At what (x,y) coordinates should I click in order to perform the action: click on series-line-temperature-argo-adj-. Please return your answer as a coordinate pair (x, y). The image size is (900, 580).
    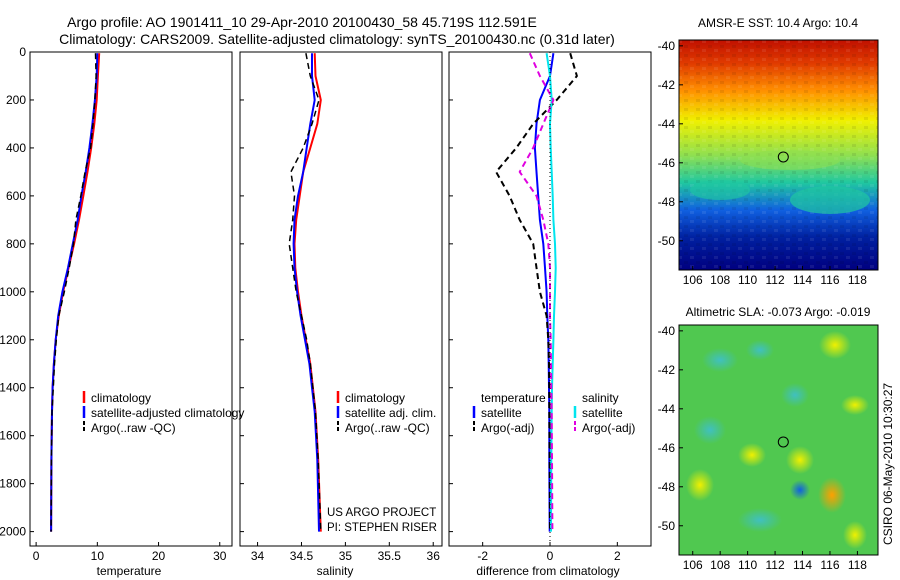
    Looking at the image, I should click on (536, 292).